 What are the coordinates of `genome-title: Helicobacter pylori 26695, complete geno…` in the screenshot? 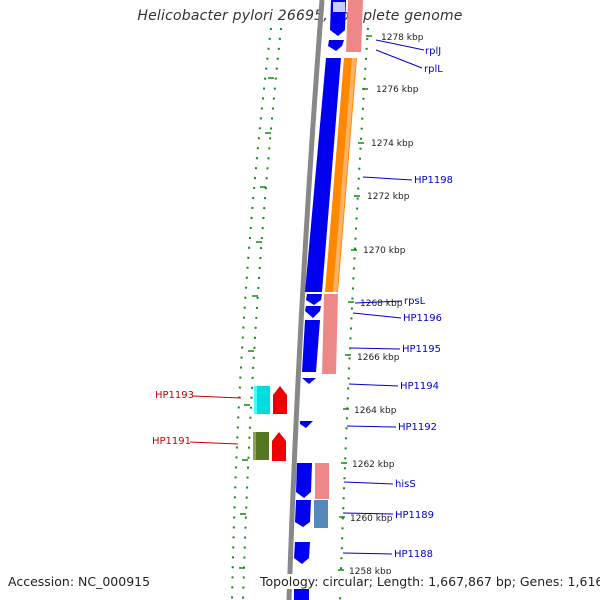 It's located at (300, 16).